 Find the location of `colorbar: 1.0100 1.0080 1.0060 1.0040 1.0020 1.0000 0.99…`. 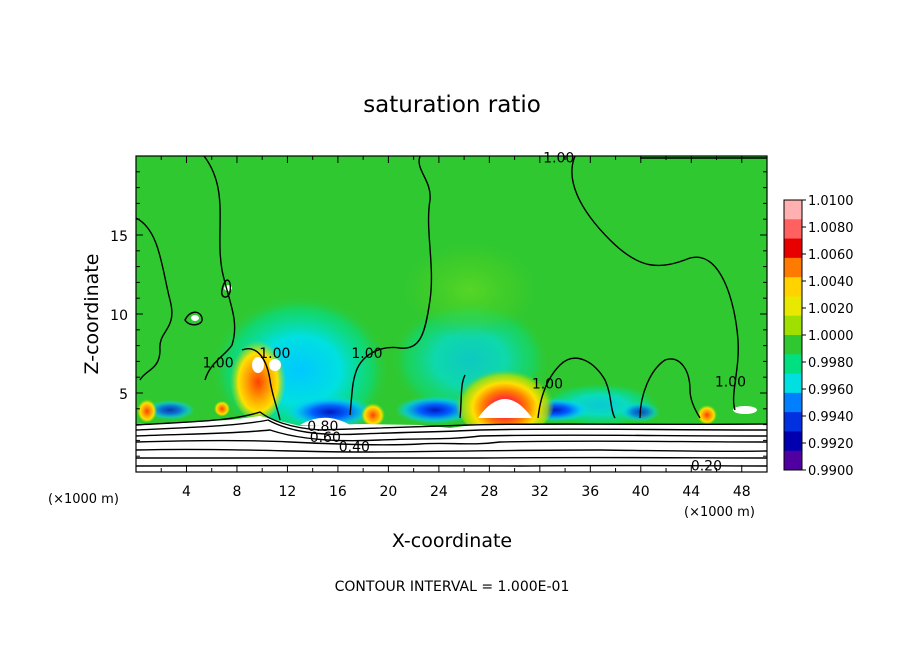

colorbar: 1.0100 1.0080 1.0060 1.0040 1.0020 1.0000 0.99… is located at coordinates (818, 336).